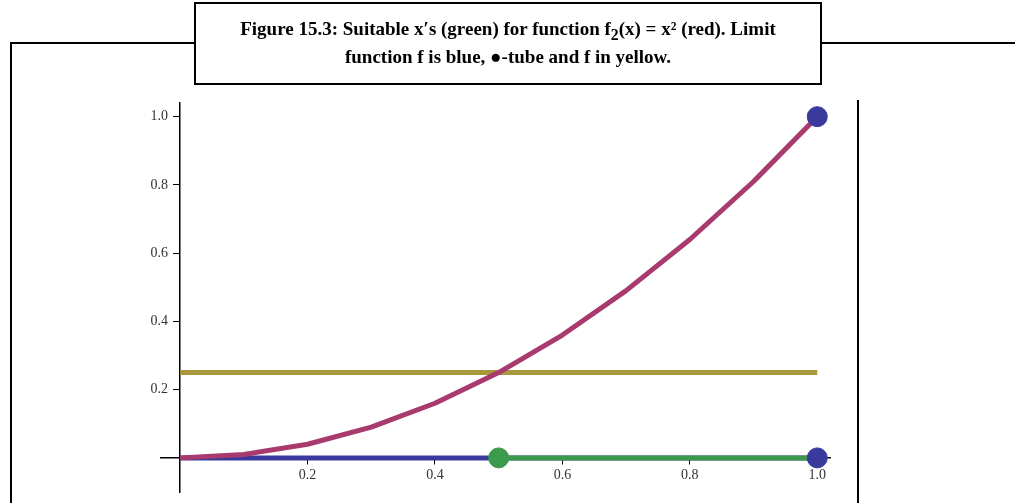  What do you see at coordinates (159, 321) in the screenshot?
I see `y-tick-label: 0.4` at bounding box center [159, 321].